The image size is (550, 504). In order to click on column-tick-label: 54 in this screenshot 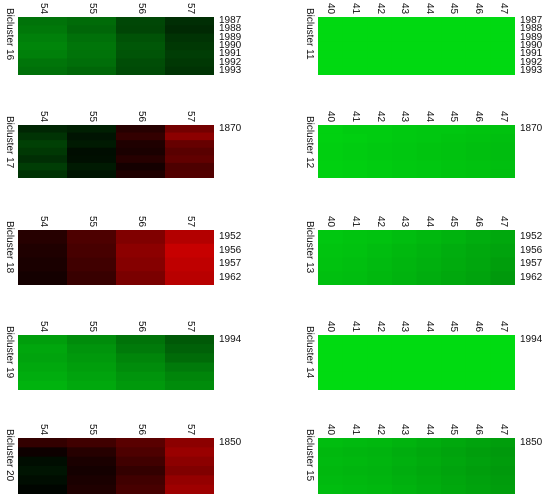, I will do `click(43, 9)`.